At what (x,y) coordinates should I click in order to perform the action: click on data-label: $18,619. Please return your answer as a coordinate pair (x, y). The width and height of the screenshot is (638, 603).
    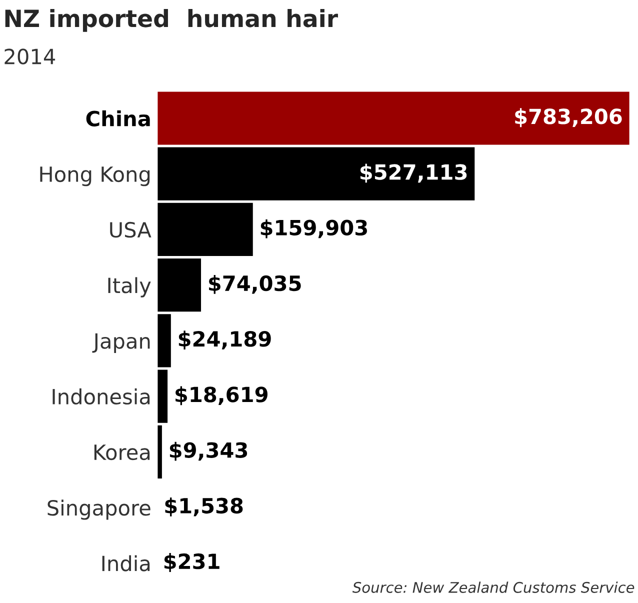
    Looking at the image, I should click on (222, 396).